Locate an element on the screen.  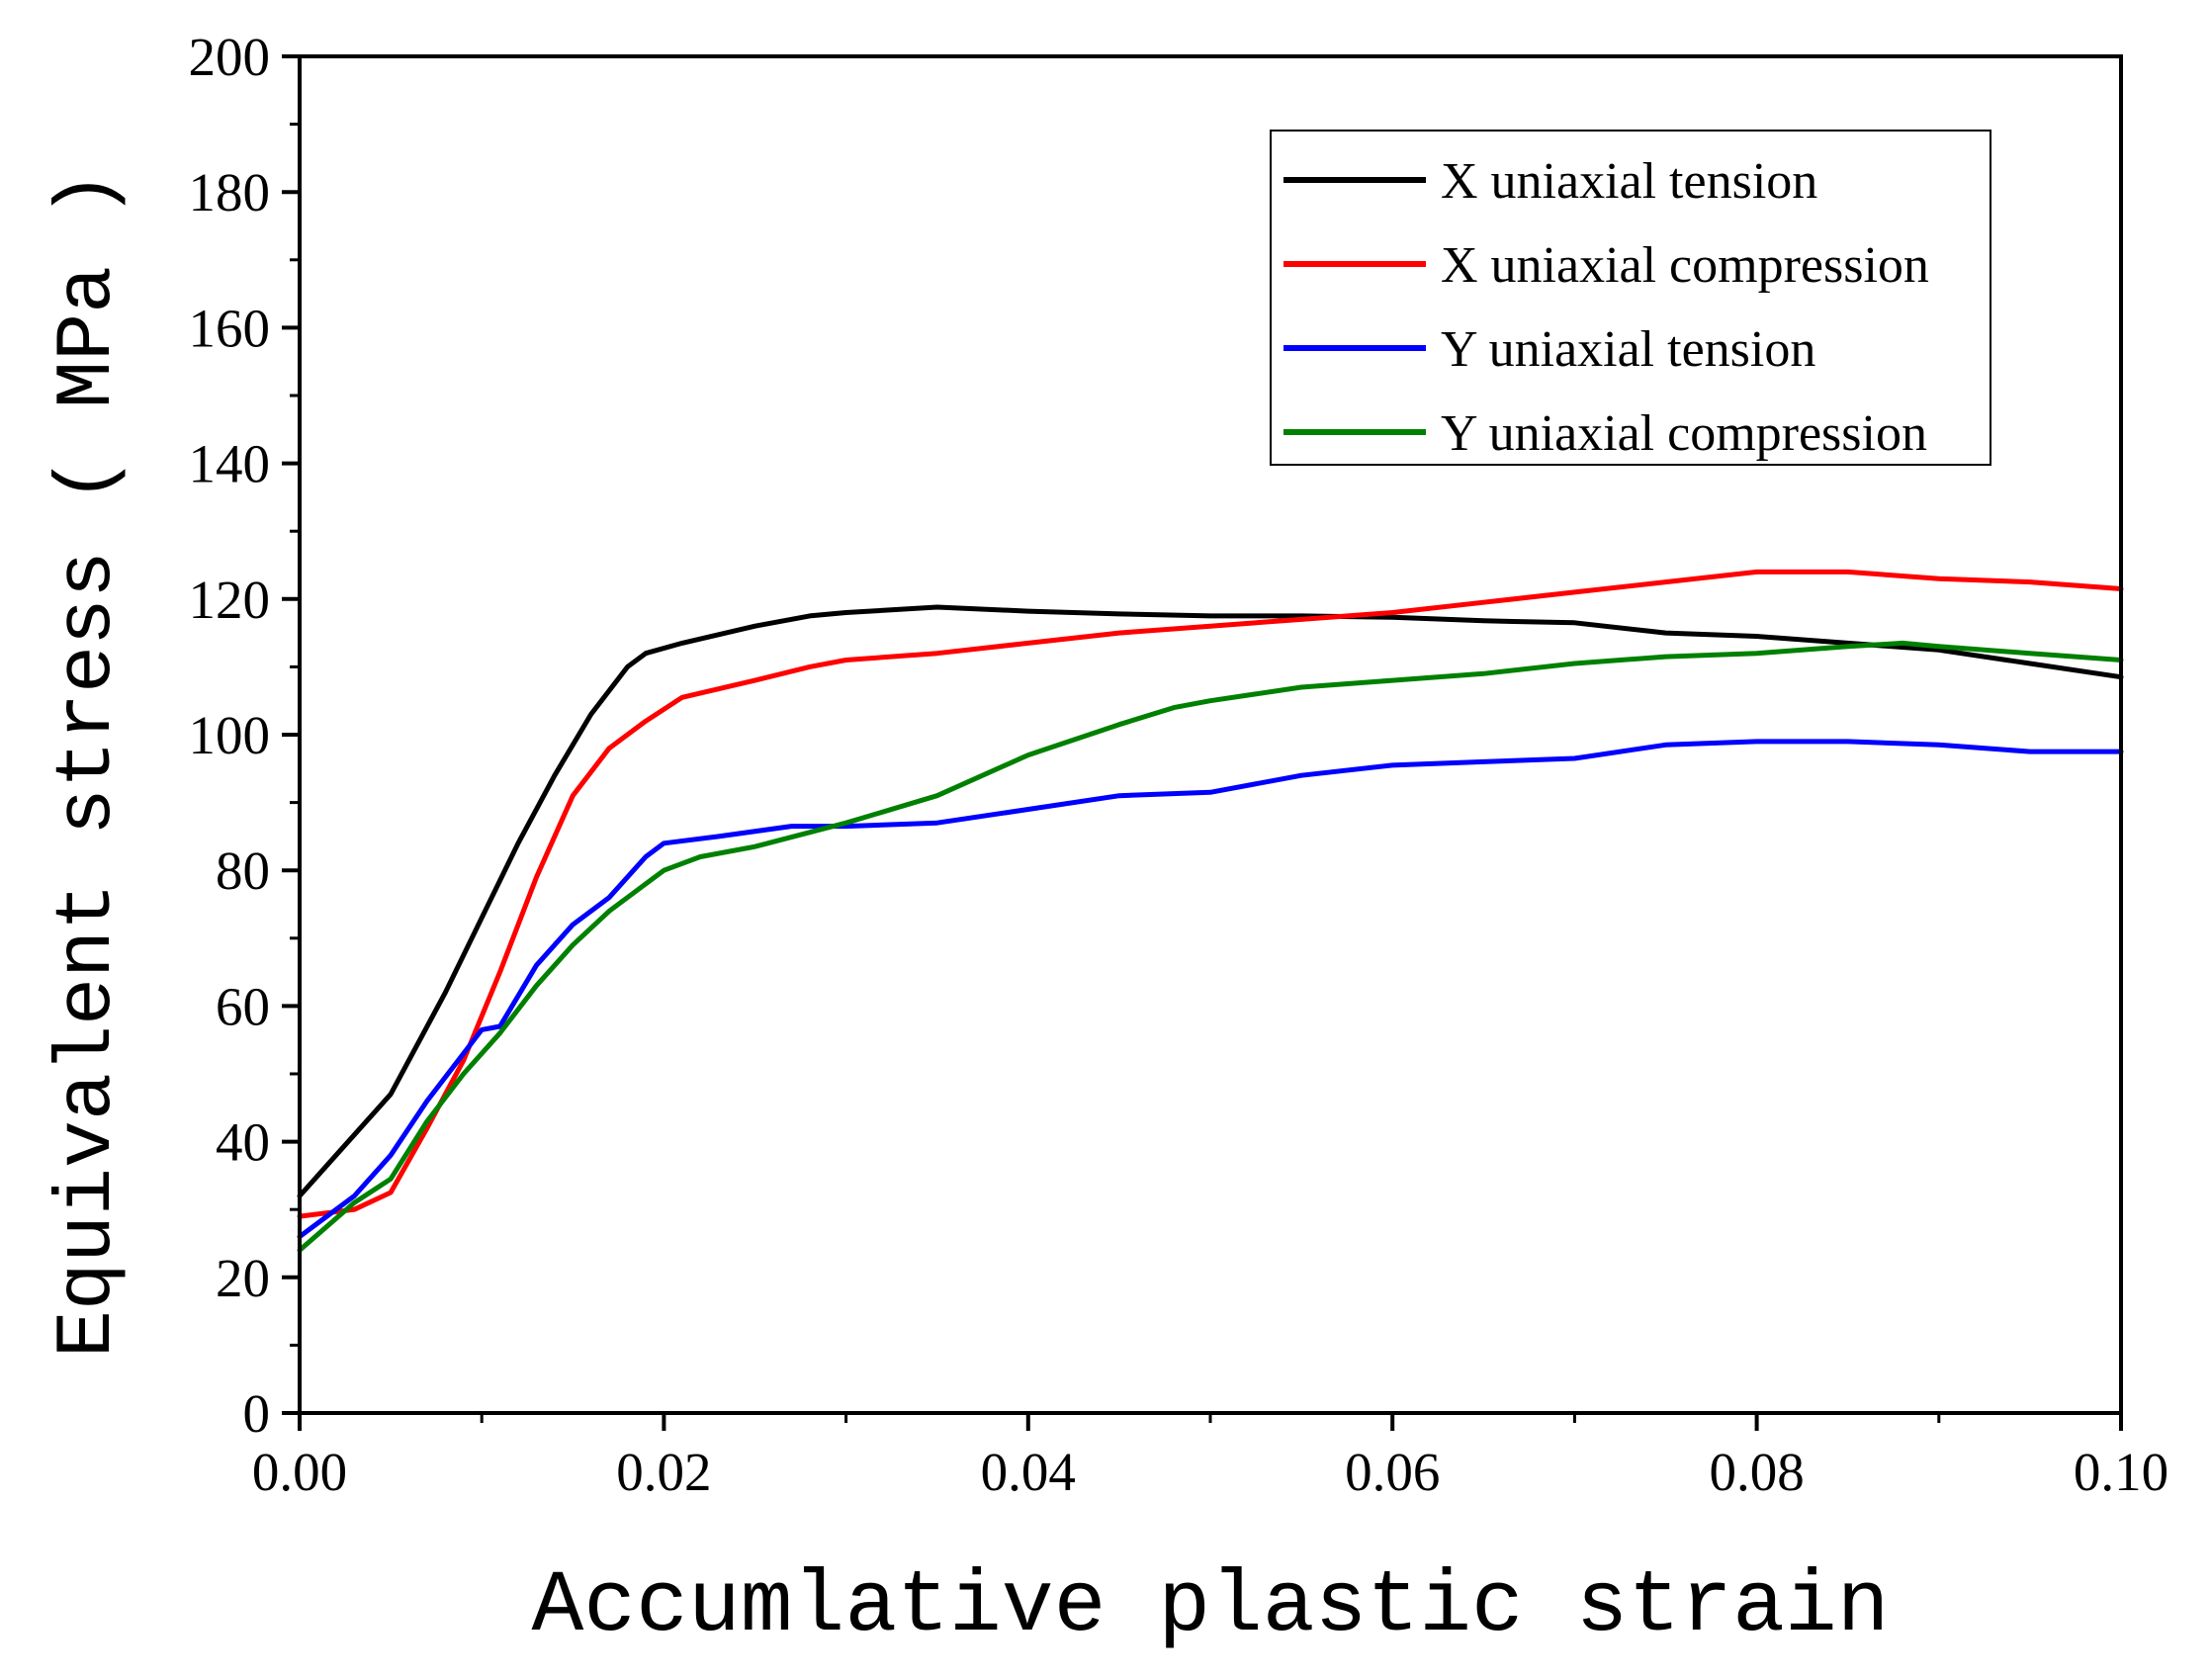
y-tick-label: 140 is located at coordinates (230, 464).